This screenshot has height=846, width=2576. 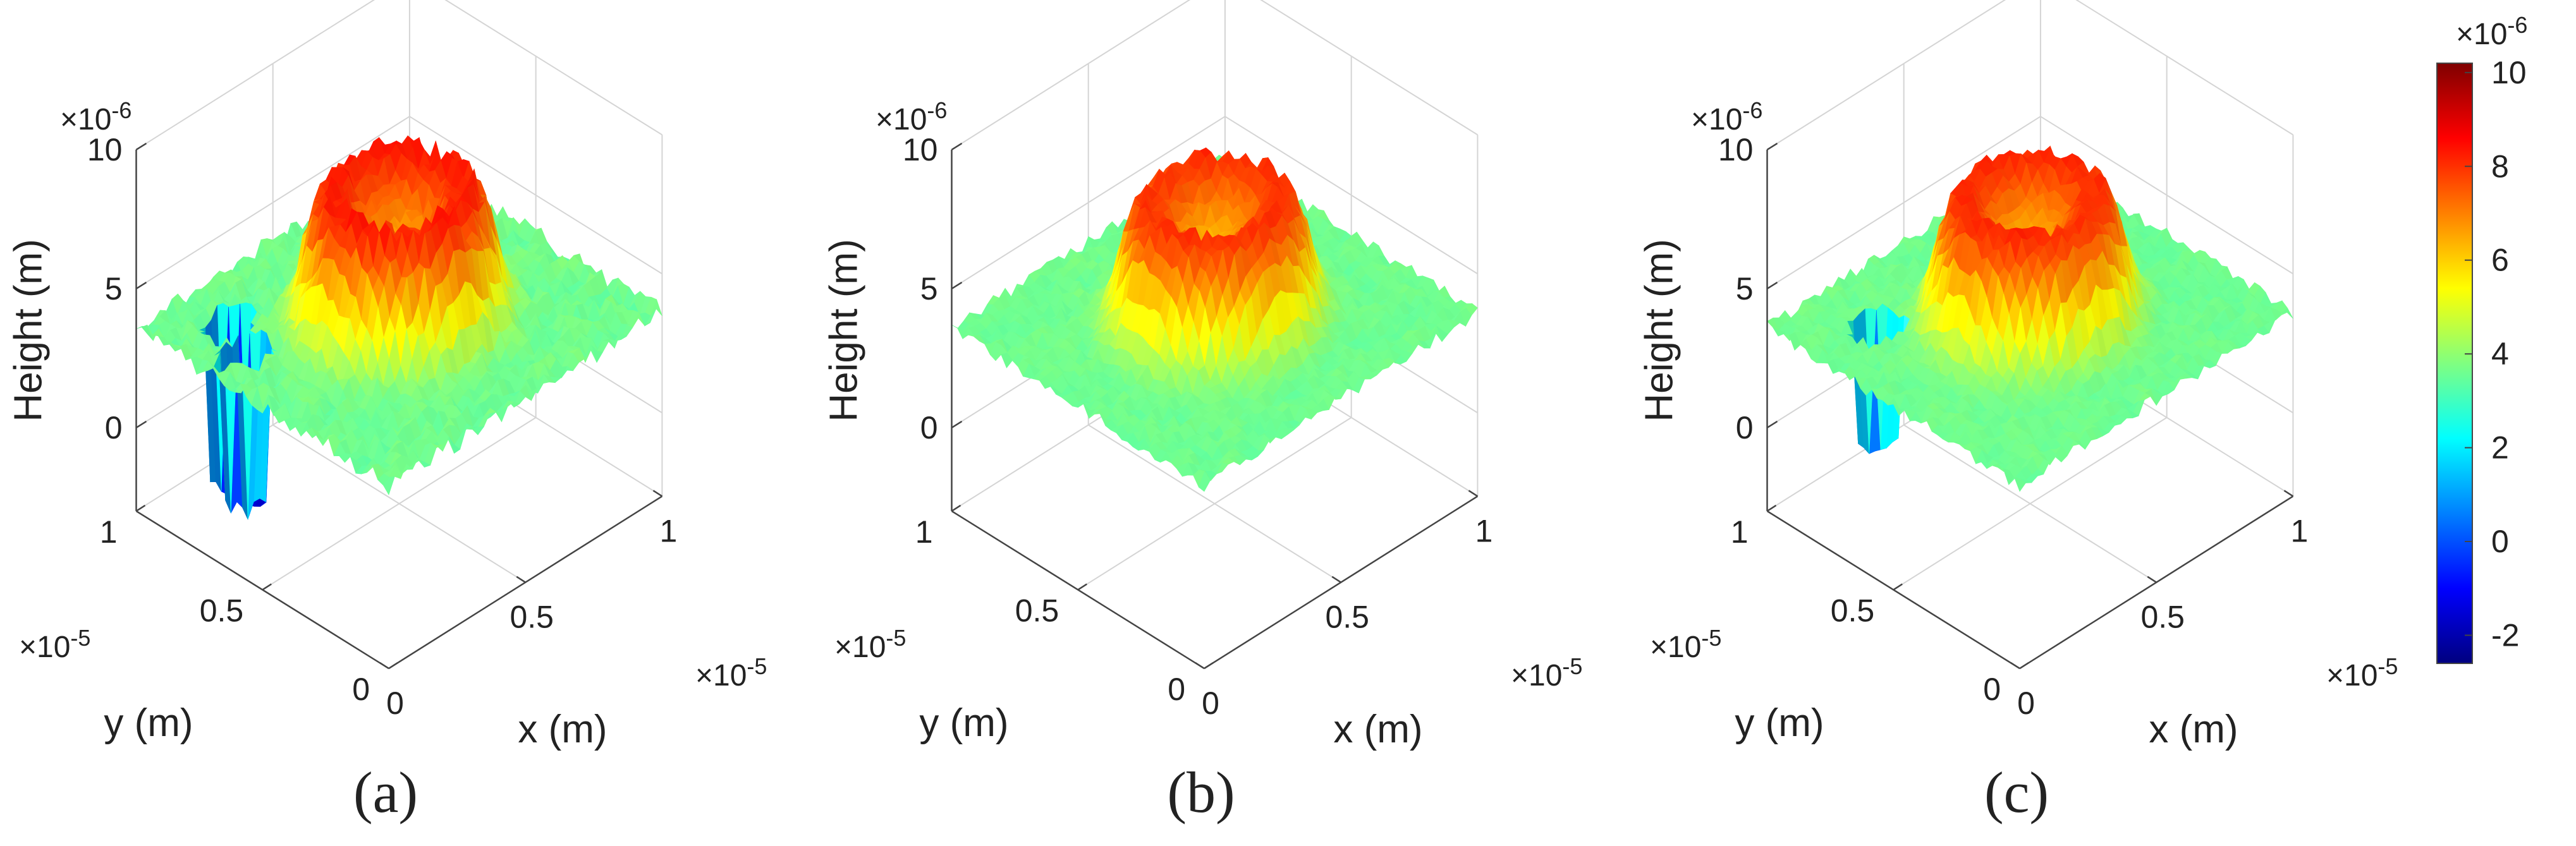 I want to click on panel-label: (a), so click(x=385, y=792).